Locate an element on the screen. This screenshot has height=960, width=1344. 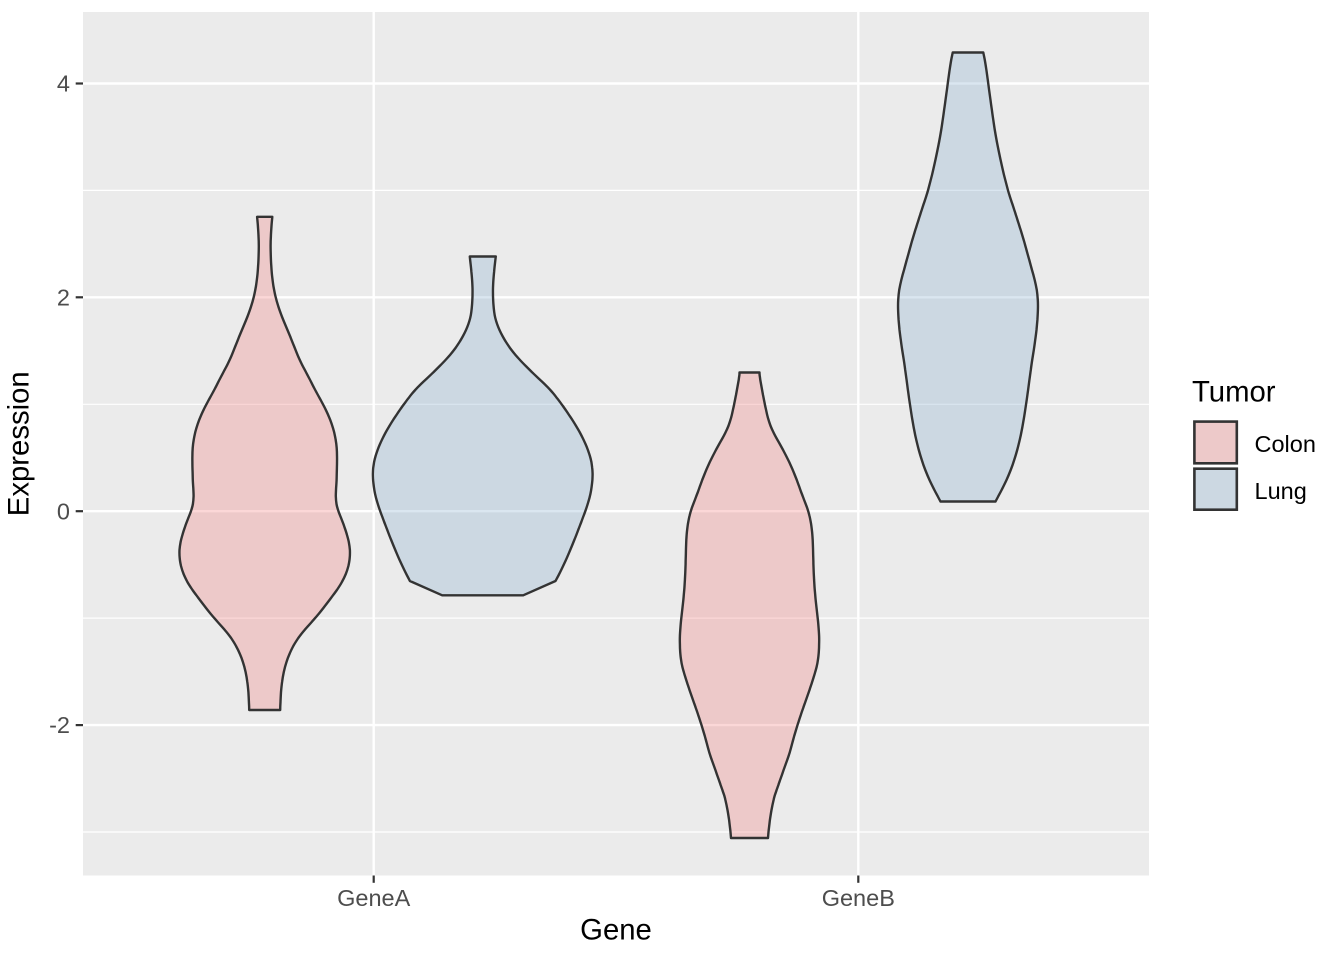
svg-text: -2 is located at coordinates (59, 725).